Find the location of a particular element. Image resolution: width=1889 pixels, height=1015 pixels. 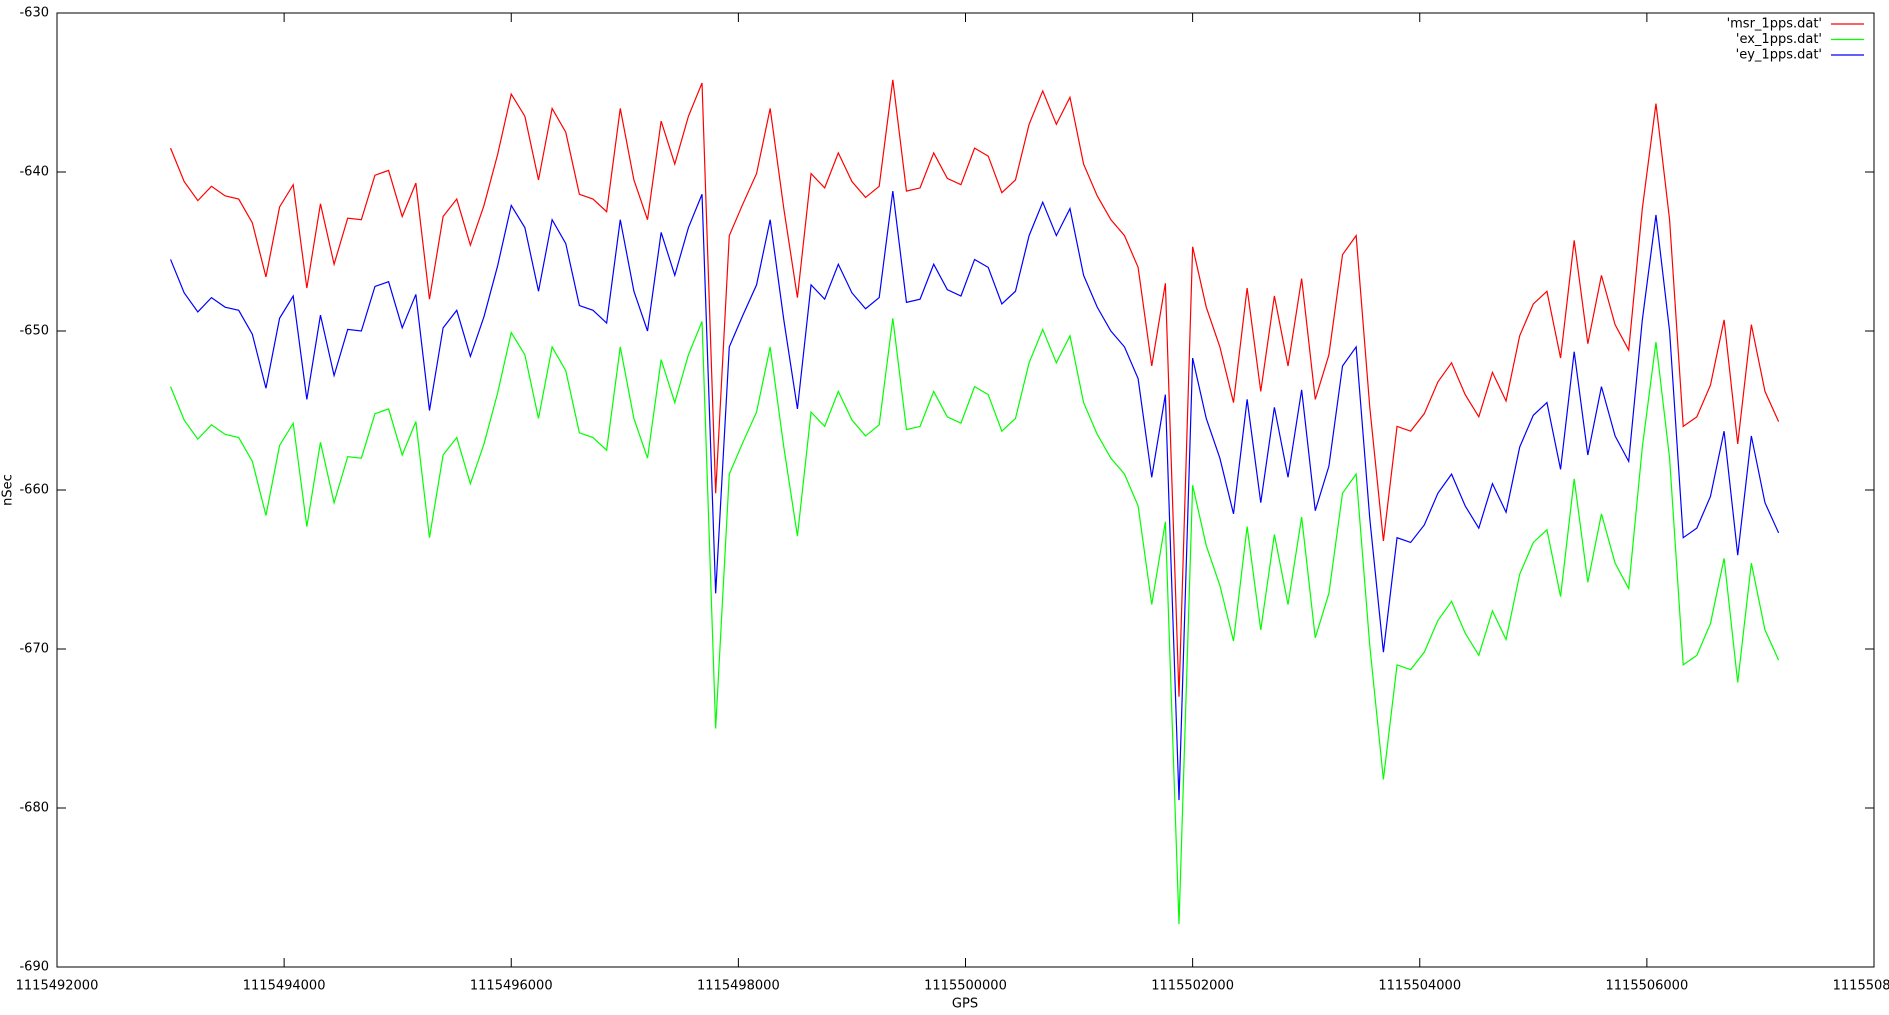

y-tick-label: -670 is located at coordinates (34, 649).